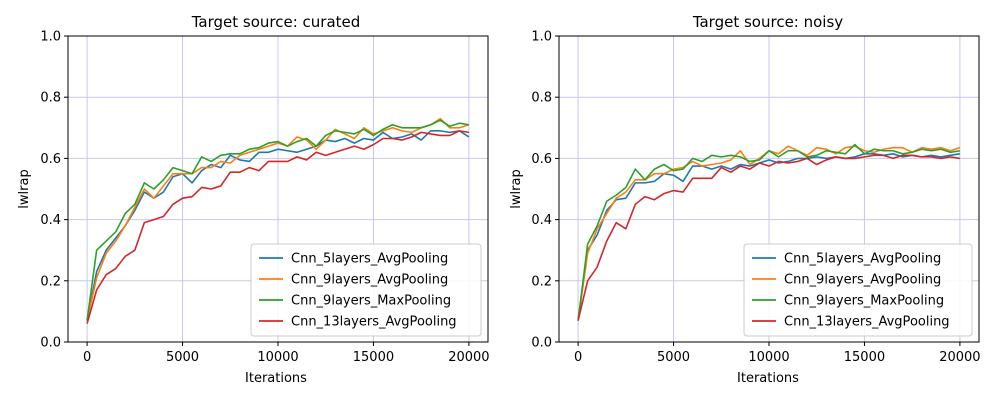 This screenshot has width=1000, height=400. I want to click on chart-title: Target source: noisy, so click(767, 22).